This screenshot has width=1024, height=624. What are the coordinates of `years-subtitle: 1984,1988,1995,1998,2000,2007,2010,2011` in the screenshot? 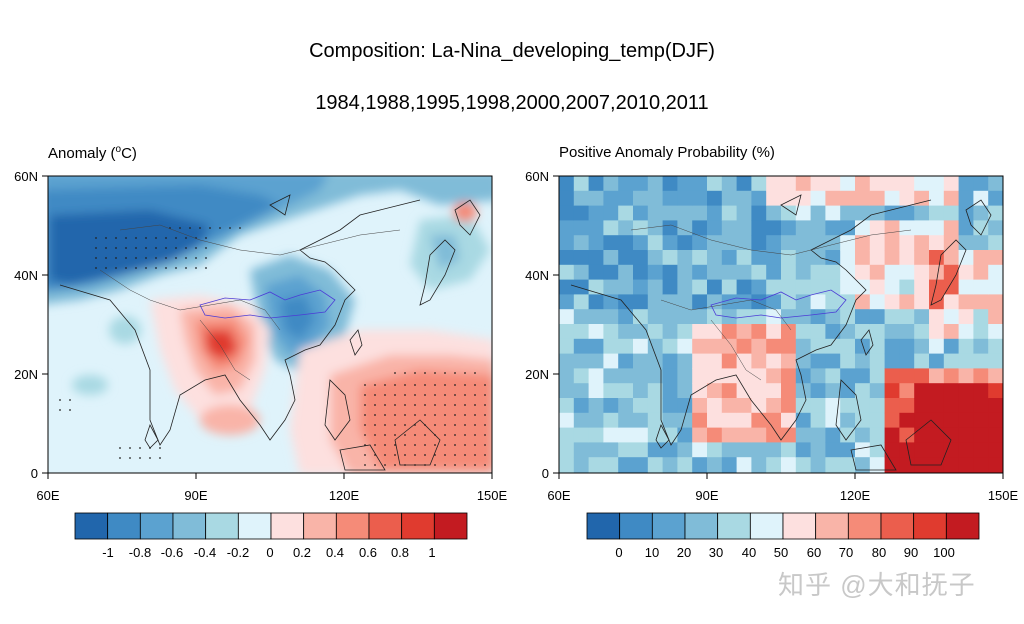 It's located at (512, 103).